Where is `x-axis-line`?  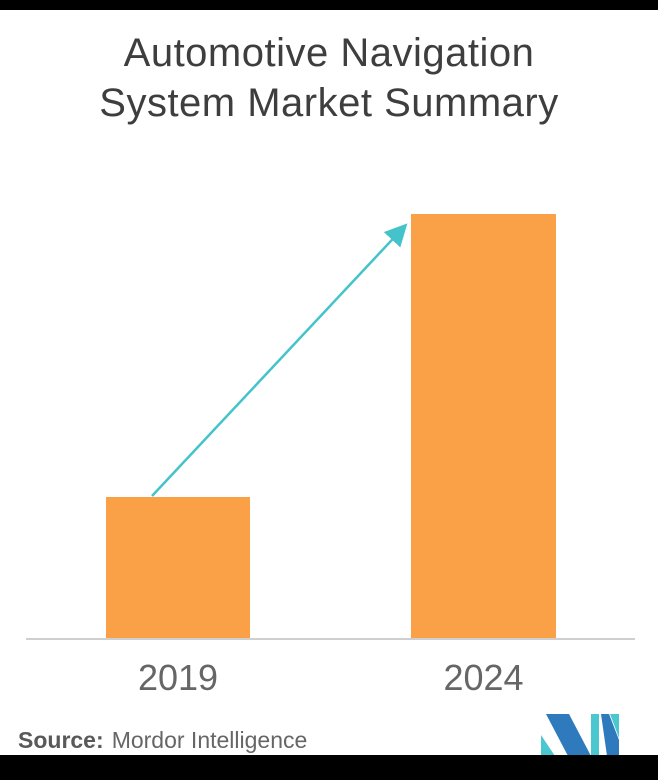
x-axis-line is located at coordinates (330, 639).